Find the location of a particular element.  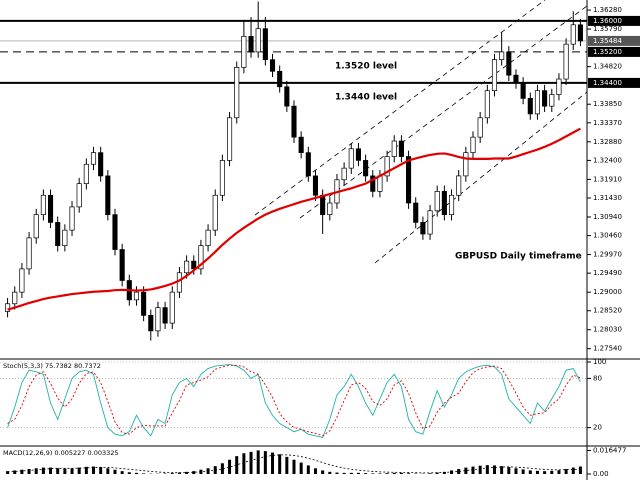

level-text: 1.3520 level is located at coordinates (366, 66).